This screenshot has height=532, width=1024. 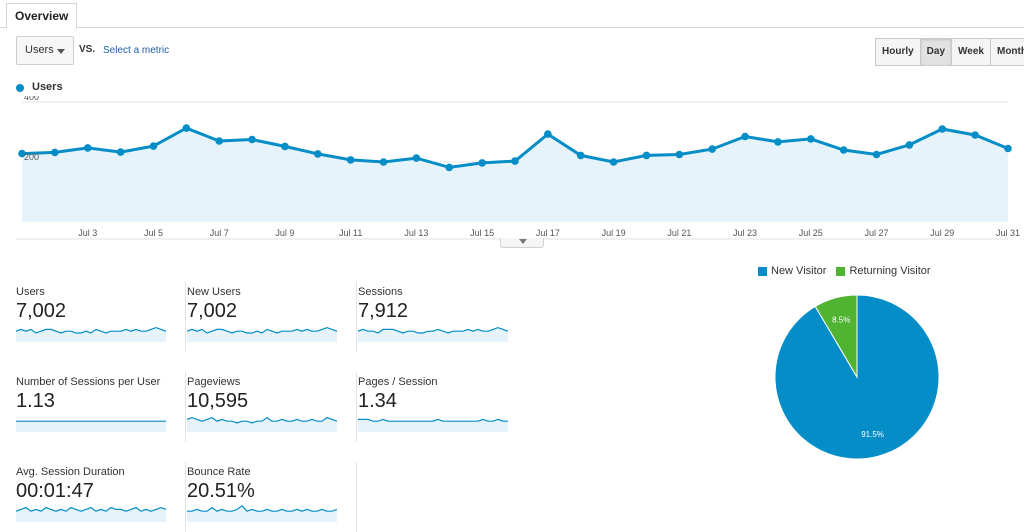 What do you see at coordinates (42, 16) in the screenshot?
I see `tab-overview: Overview` at bounding box center [42, 16].